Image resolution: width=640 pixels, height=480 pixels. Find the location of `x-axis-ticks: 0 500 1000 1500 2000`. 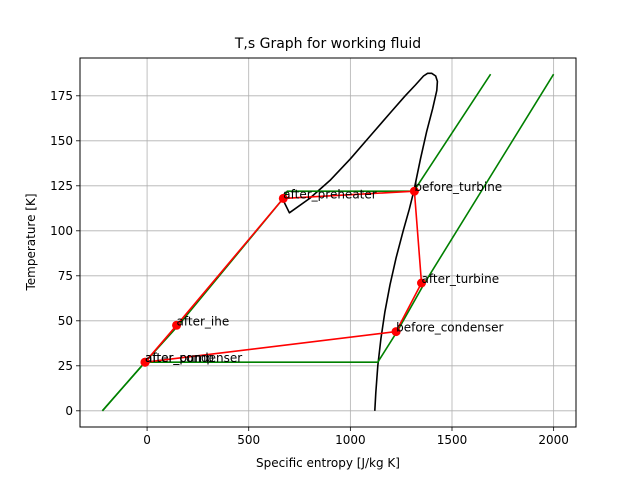

x-axis-ticks: 0 500 1000 1500 2000 is located at coordinates (356, 437).